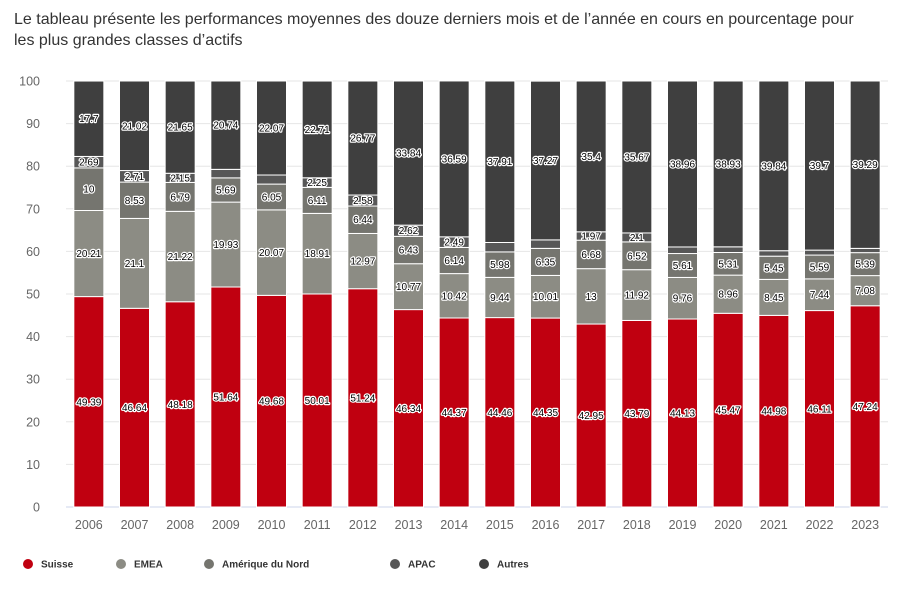  What do you see at coordinates (409, 231) in the screenshot?
I see `data-label: 2.62` at bounding box center [409, 231].